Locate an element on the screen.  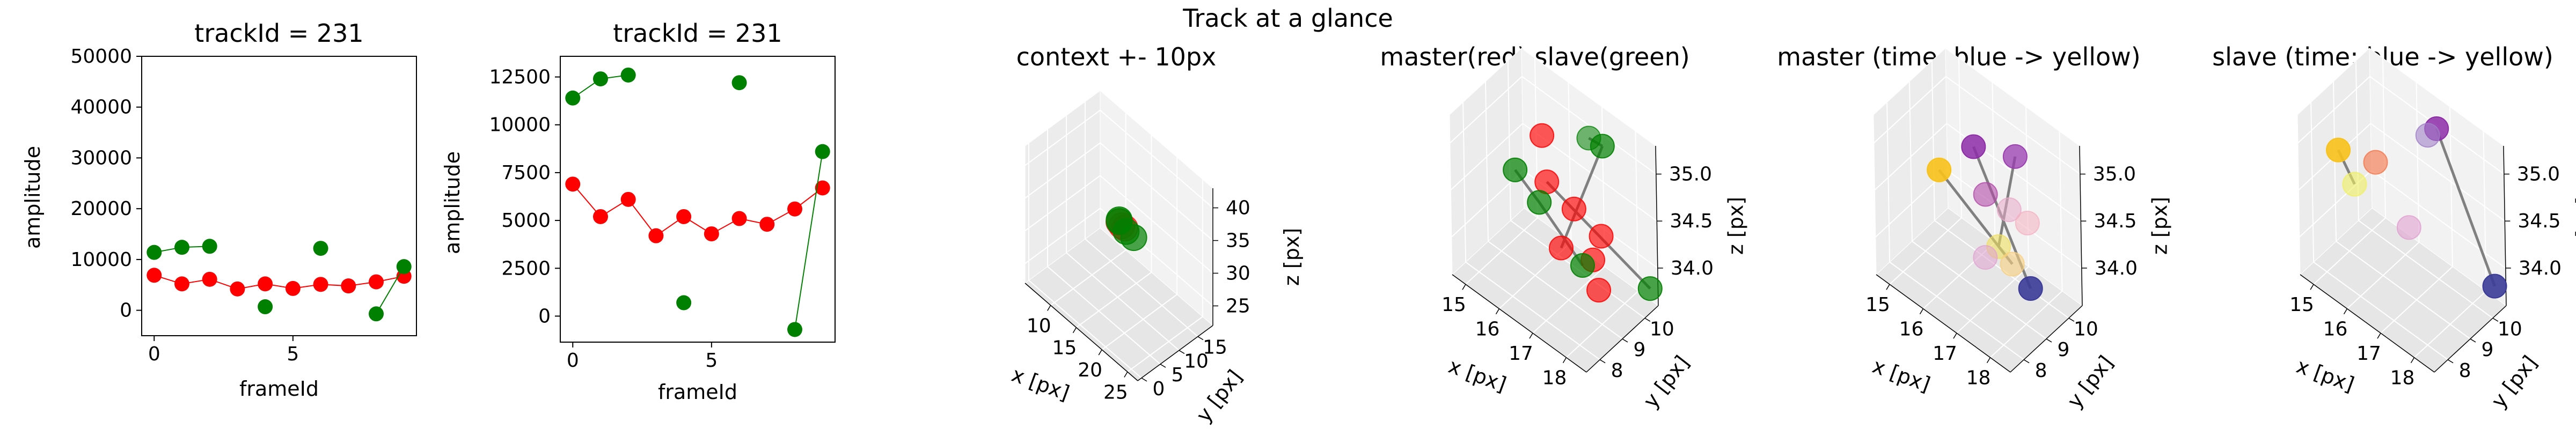
y-tick-label: 40000 is located at coordinates (101, 108).